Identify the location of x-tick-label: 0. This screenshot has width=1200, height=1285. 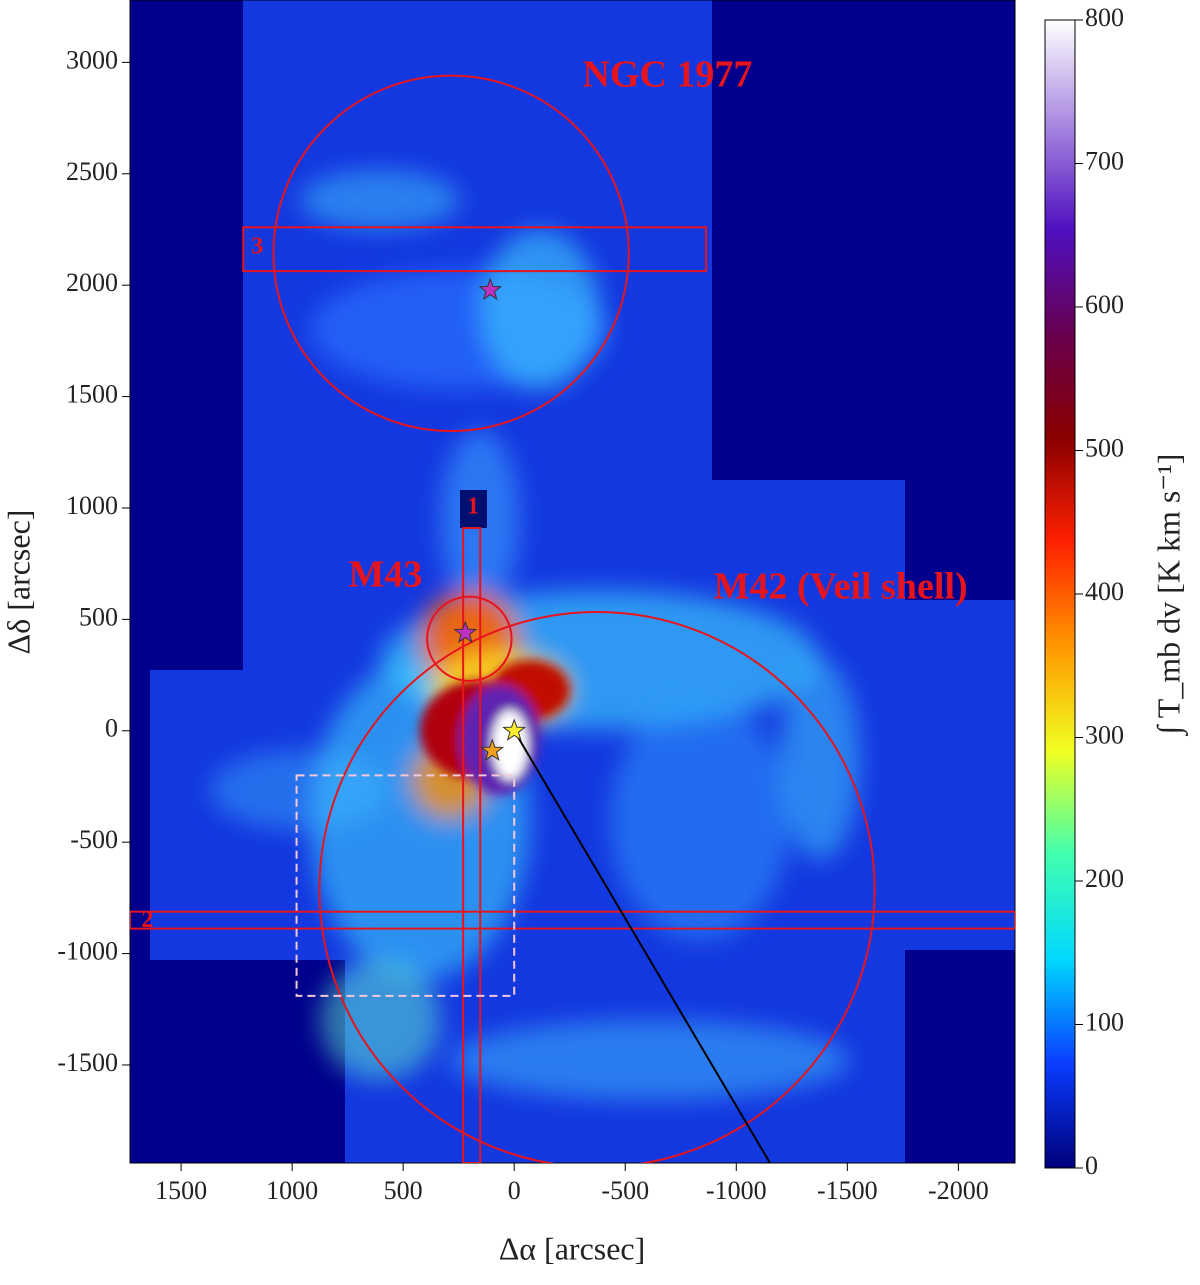
(514, 1190).